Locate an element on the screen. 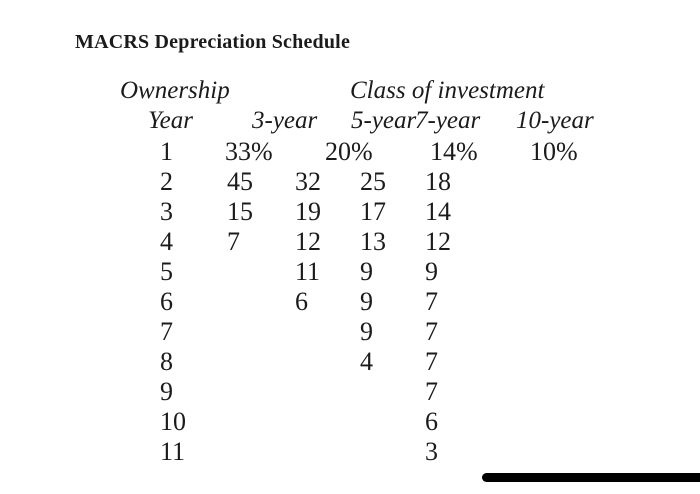 The height and width of the screenshot is (494, 700). table-row: 7 9 7 is located at coordinates (350, 332).